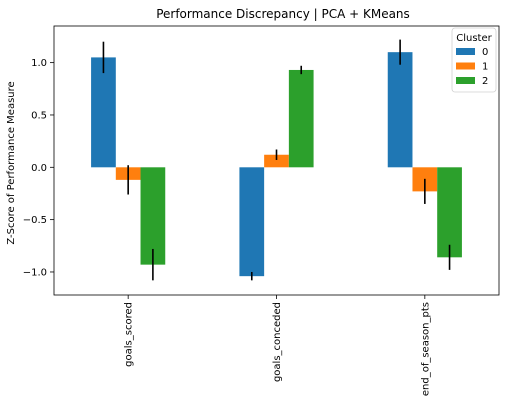  Describe the element at coordinates (485, 81) in the screenshot. I see `legend-label-cluster-2: 2` at that location.